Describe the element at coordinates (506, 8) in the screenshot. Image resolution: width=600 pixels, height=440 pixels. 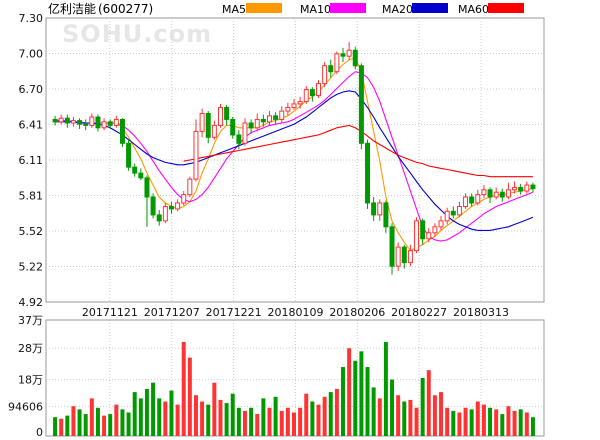
I see `legend-swatch-ma60` at that location.